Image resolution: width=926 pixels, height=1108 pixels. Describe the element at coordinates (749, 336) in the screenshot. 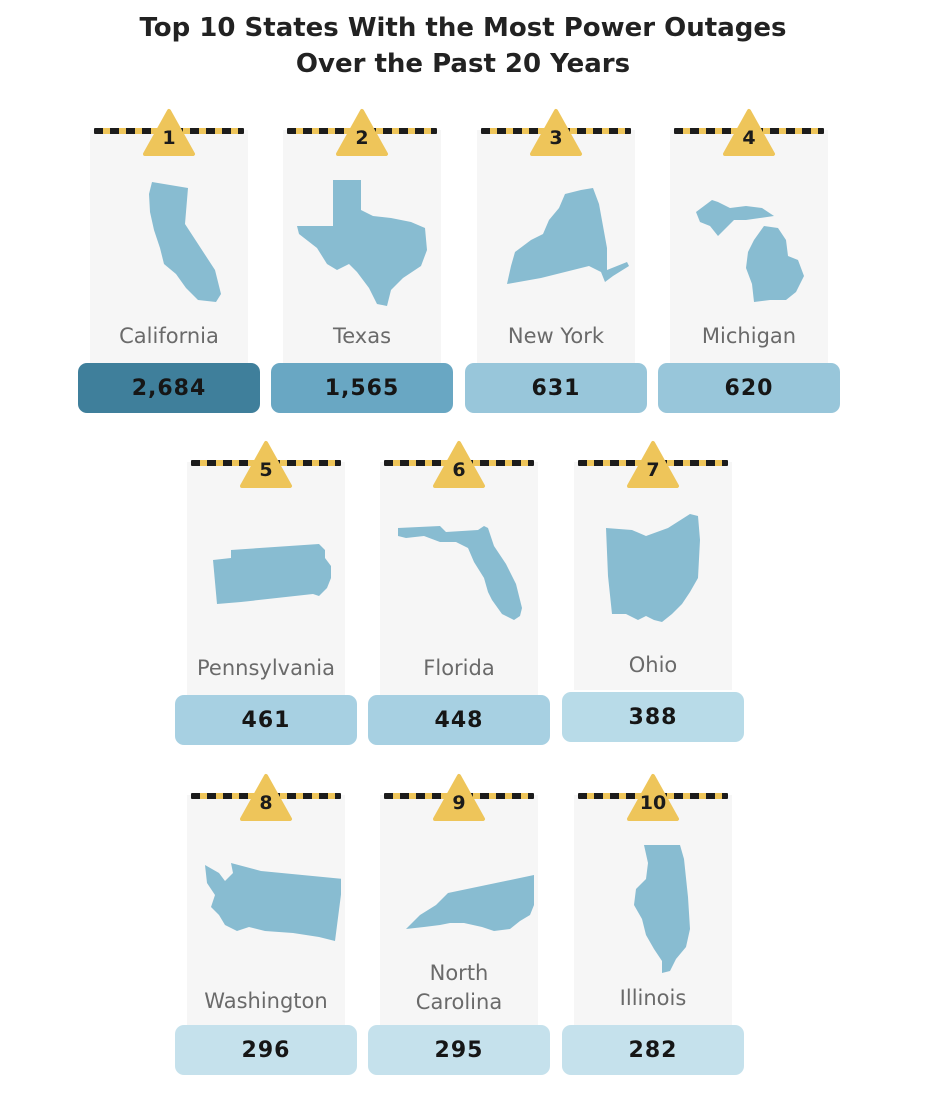

I see `state-name: Michigan` at that location.